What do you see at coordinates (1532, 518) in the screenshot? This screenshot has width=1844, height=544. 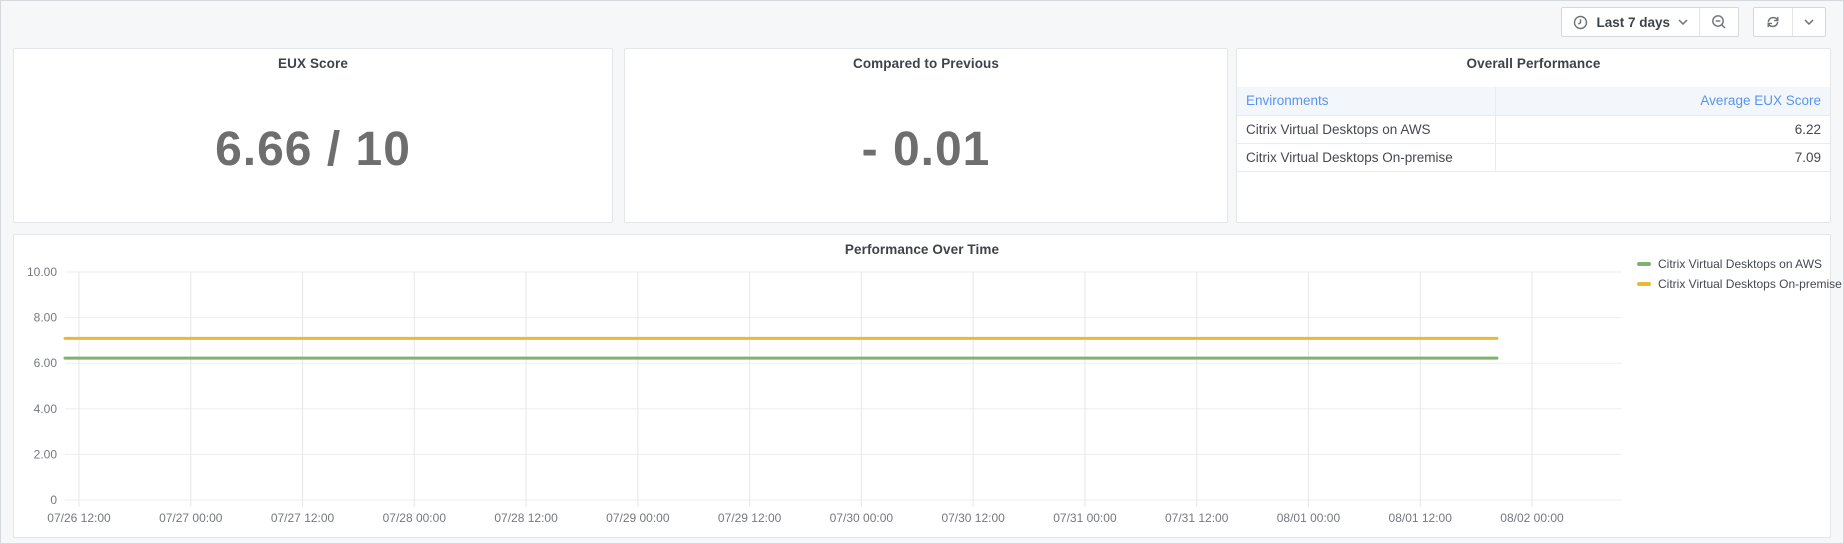 I see `svg-text: 08/02 00:00` at bounding box center [1532, 518].